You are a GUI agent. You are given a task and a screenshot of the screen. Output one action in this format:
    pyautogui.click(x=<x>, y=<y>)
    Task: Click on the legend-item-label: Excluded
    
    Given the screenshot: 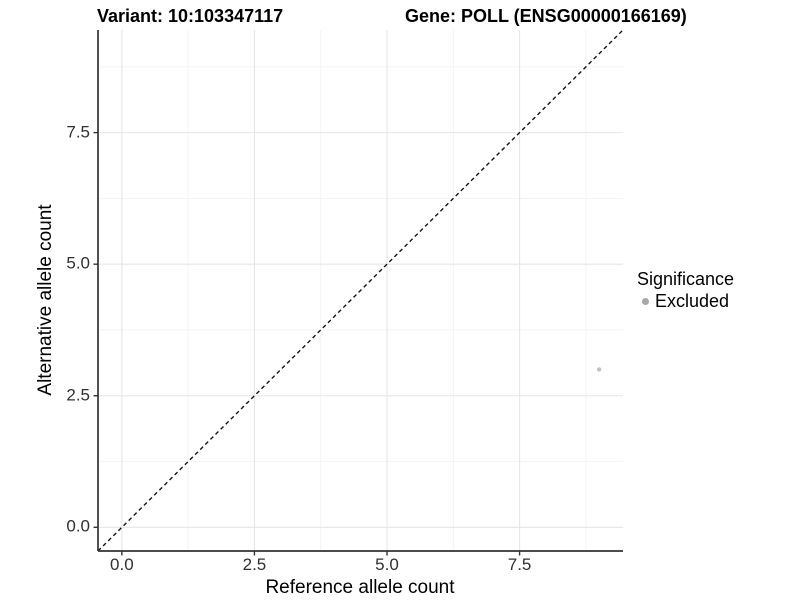 What is the action you would take?
    pyautogui.click(x=692, y=301)
    